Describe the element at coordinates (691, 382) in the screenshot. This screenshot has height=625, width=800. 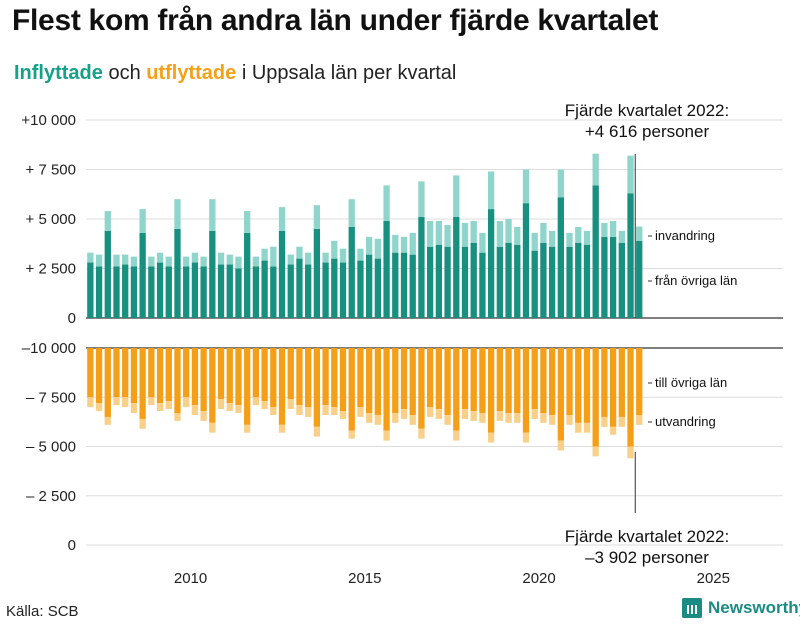
I see `label-till-ovriga-lan: till övriga län` at that location.